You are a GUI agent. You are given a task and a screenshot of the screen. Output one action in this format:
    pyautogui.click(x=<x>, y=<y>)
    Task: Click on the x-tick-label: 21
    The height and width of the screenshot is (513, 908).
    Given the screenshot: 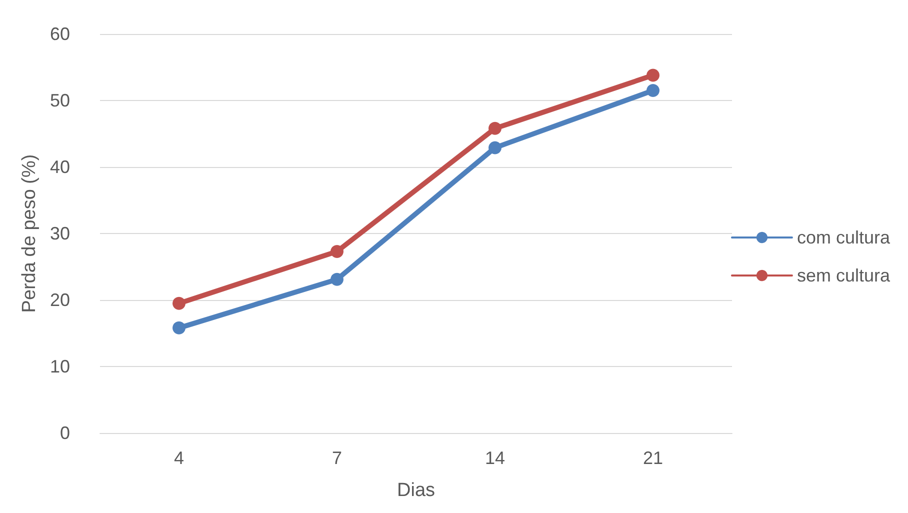 What is the action you would take?
    pyautogui.click(x=653, y=458)
    